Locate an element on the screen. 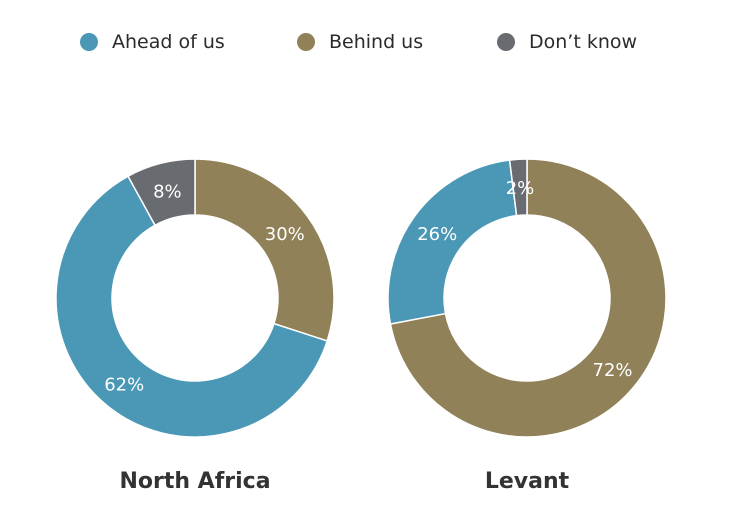 The height and width of the screenshot is (513, 730). legend-item-ahead: Ahead of us is located at coordinates (152, 42).